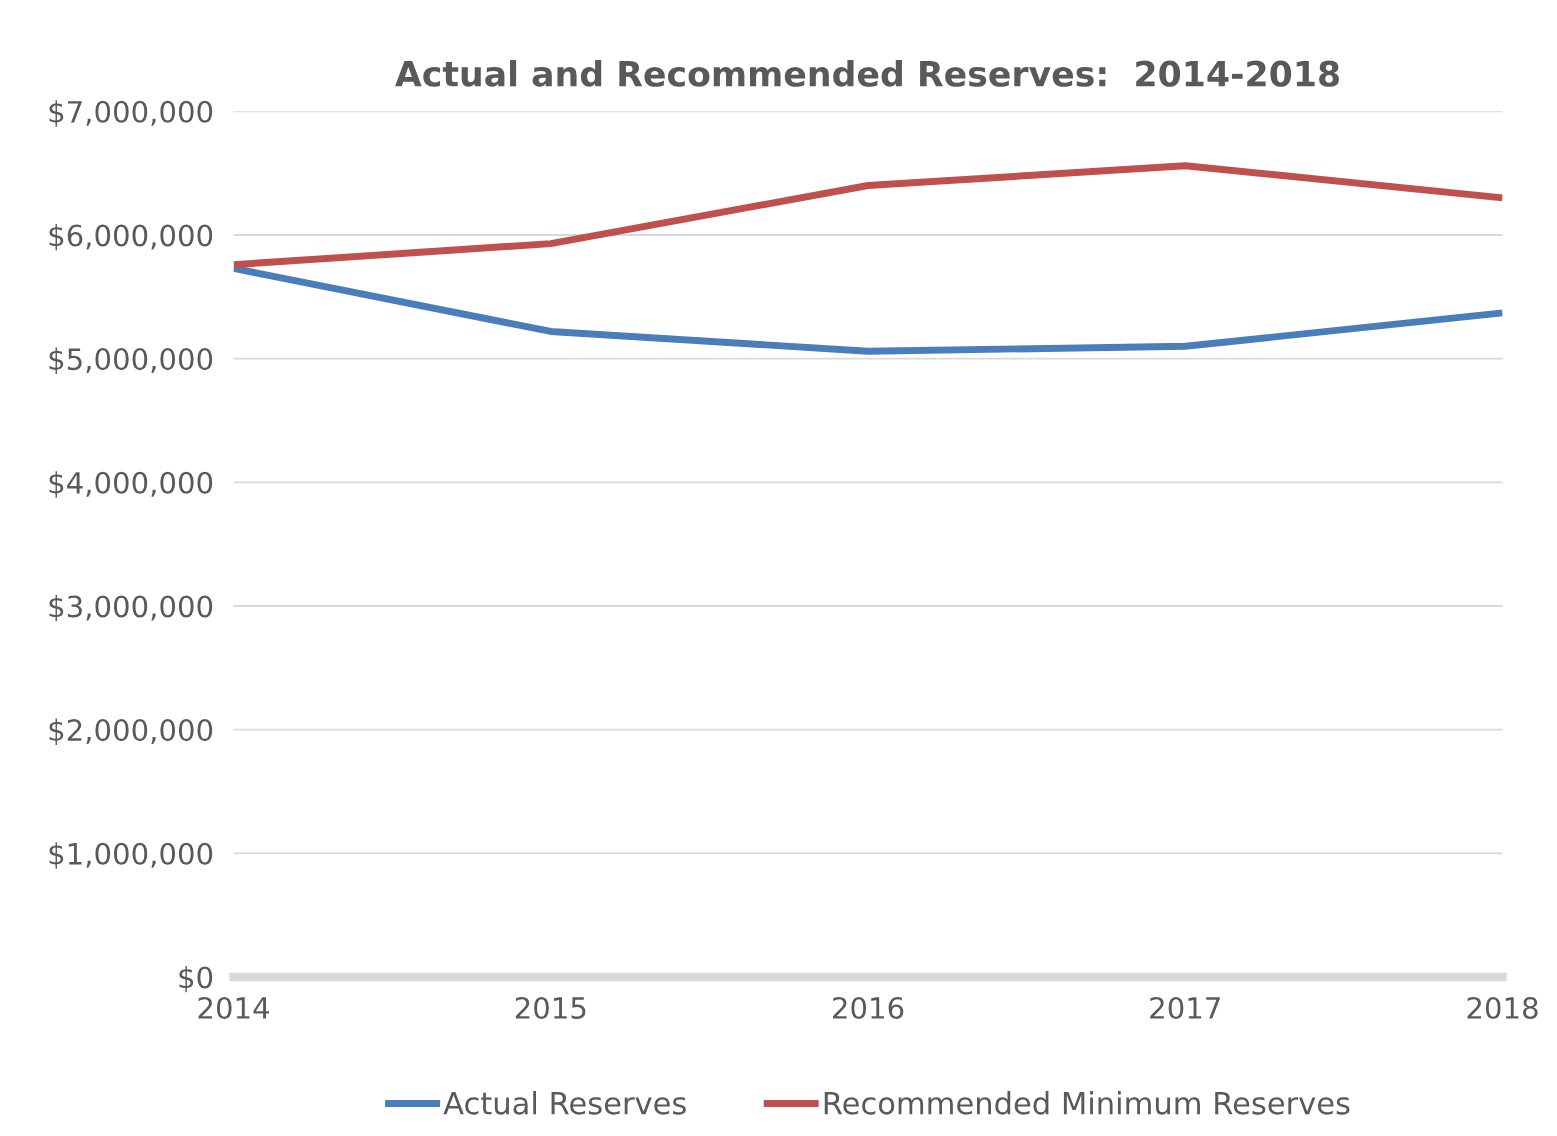  Describe the element at coordinates (867, 73) in the screenshot. I see `chart-title: Actual and Recommended Reserves: 2014-2018` at that location.